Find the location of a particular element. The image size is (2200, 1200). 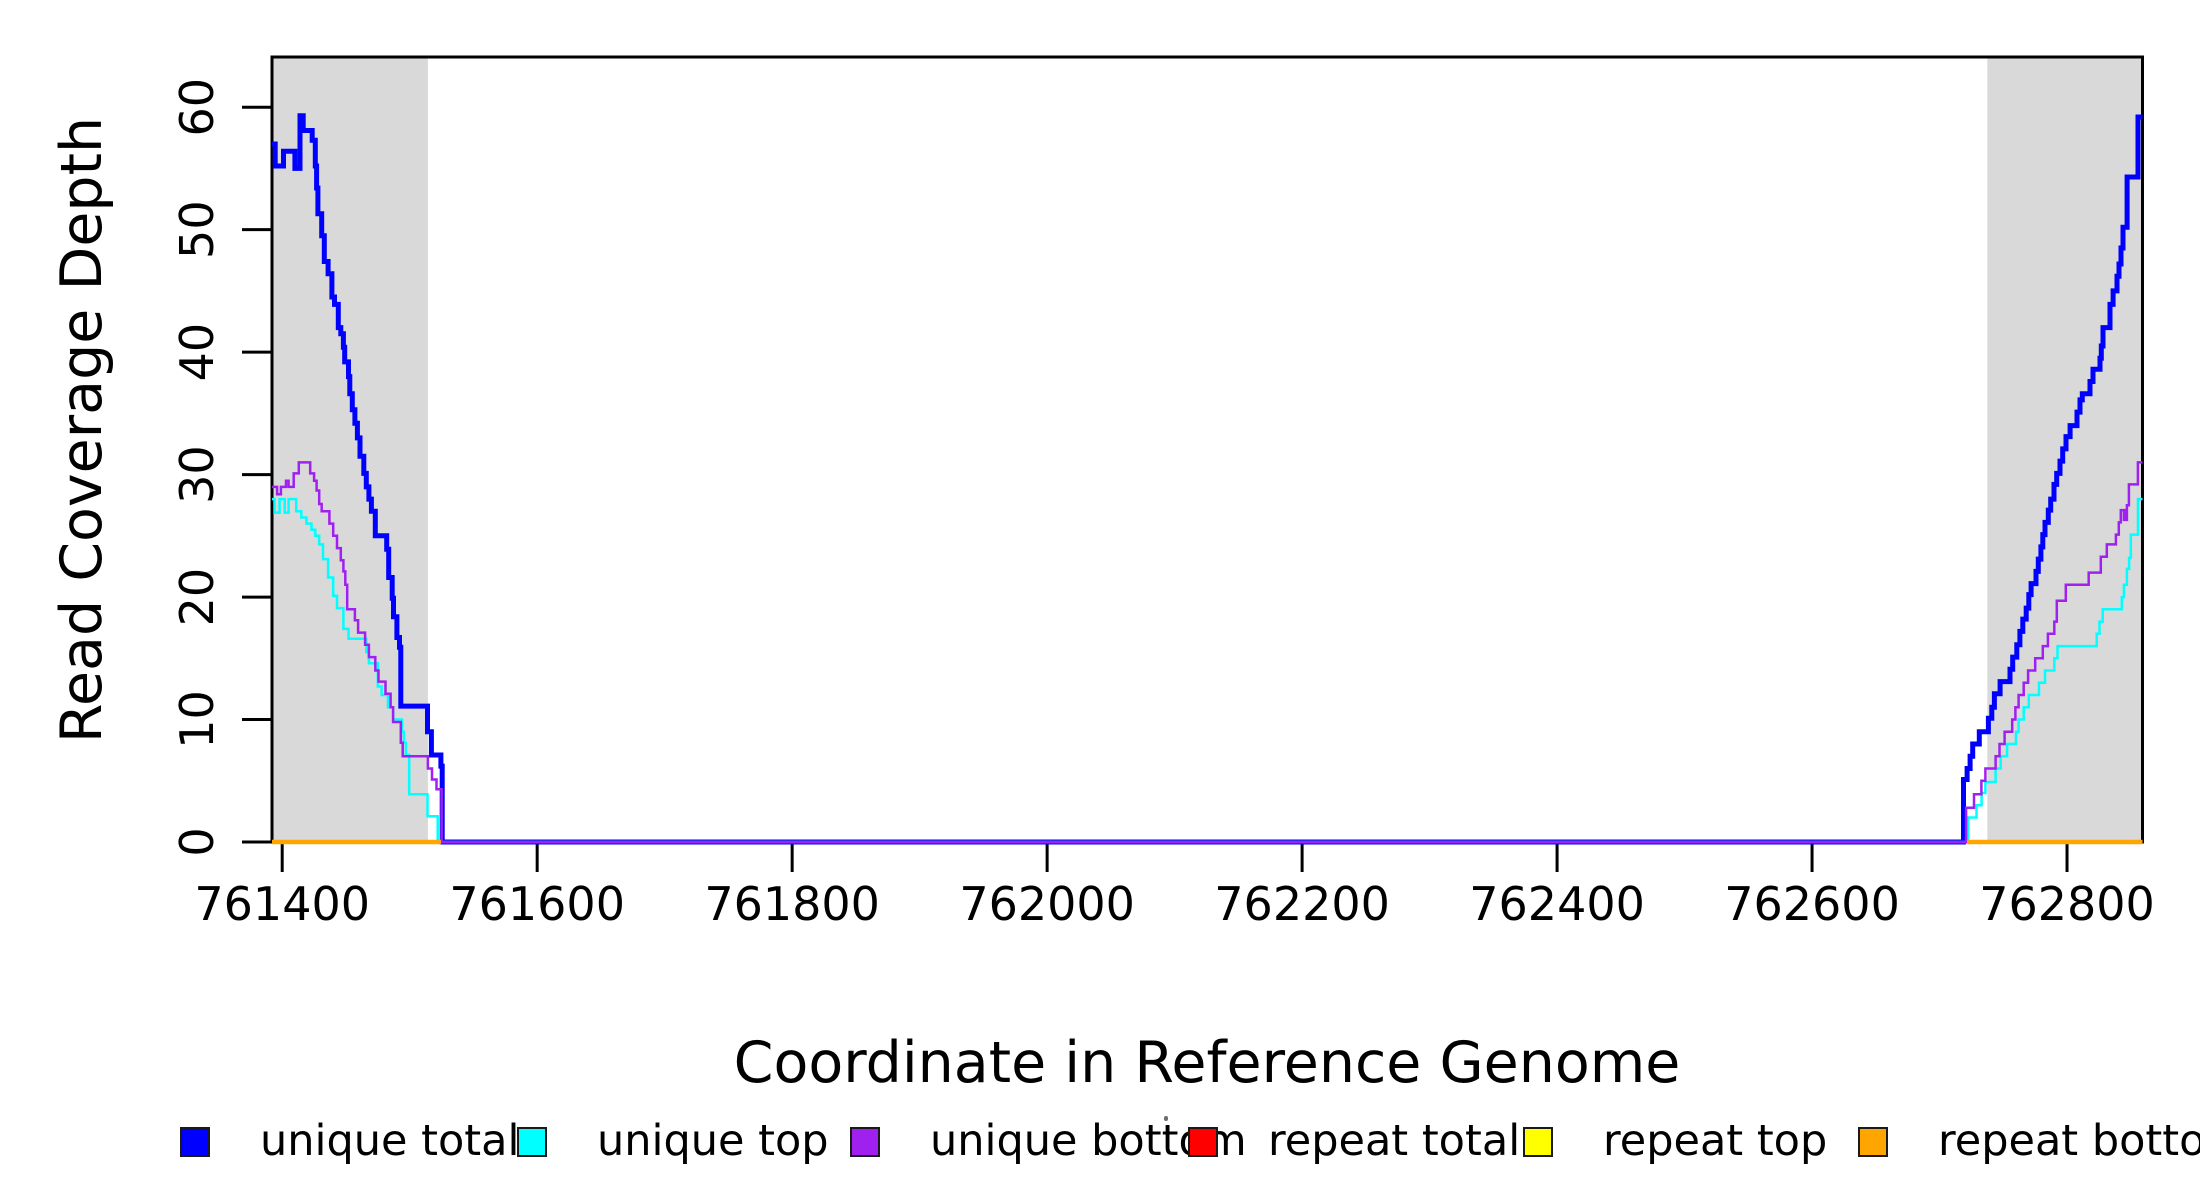

x-tick-label: 761600 is located at coordinates (537, 904).